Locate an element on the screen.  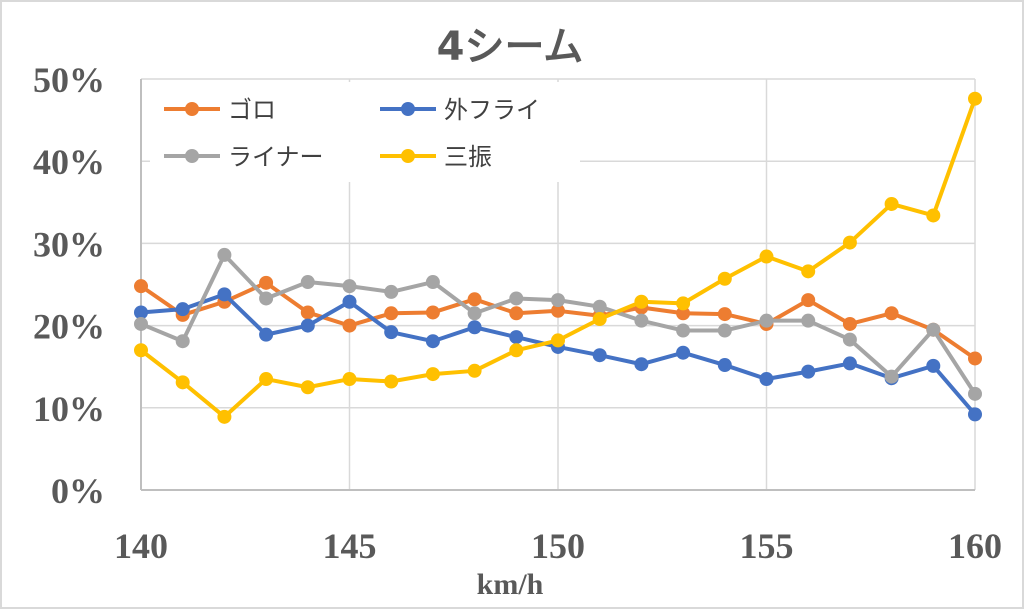
chart-title: 4シーム is located at coordinates (510, 47).